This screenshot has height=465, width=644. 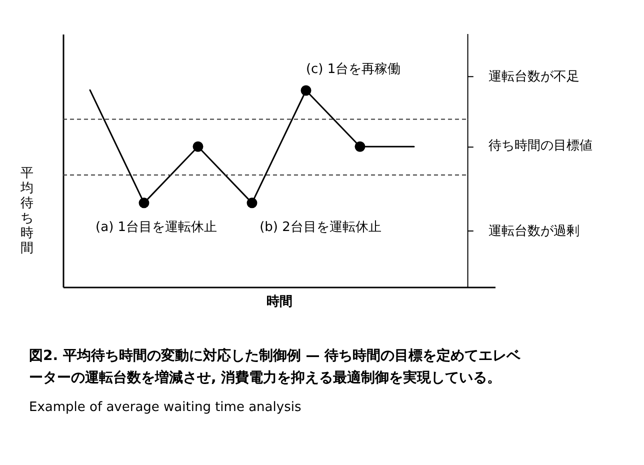 I want to click on text: 待ち時間の目標値, so click(x=540, y=146).